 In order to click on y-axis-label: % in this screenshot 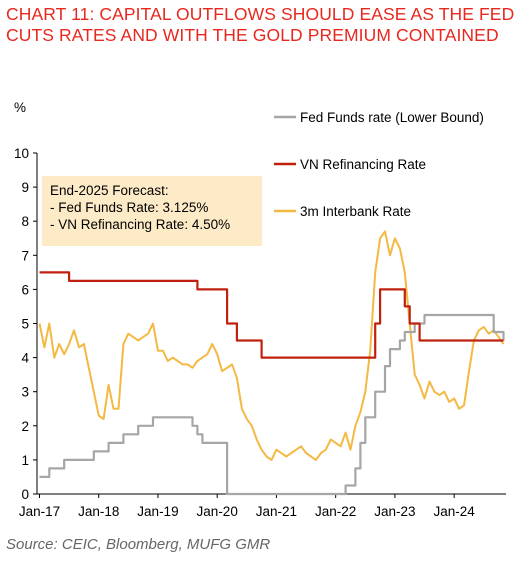, I will do `click(20, 107)`.